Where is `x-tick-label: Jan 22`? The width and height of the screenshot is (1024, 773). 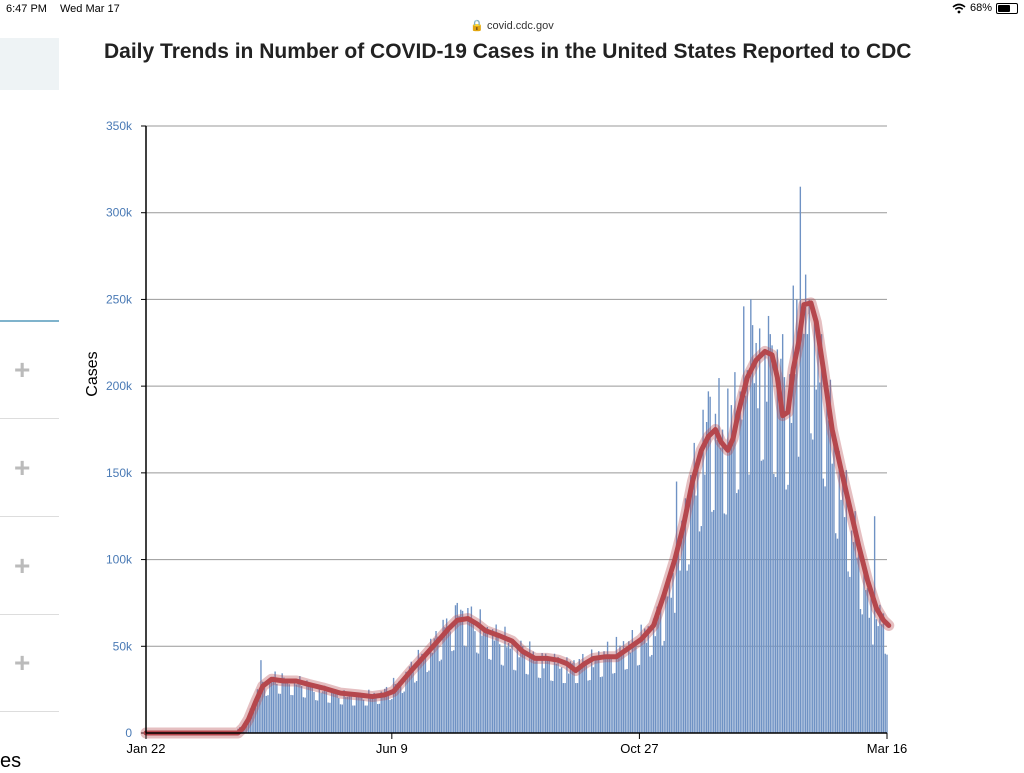
x-tick-label: Jan 22 is located at coordinates (145, 748).